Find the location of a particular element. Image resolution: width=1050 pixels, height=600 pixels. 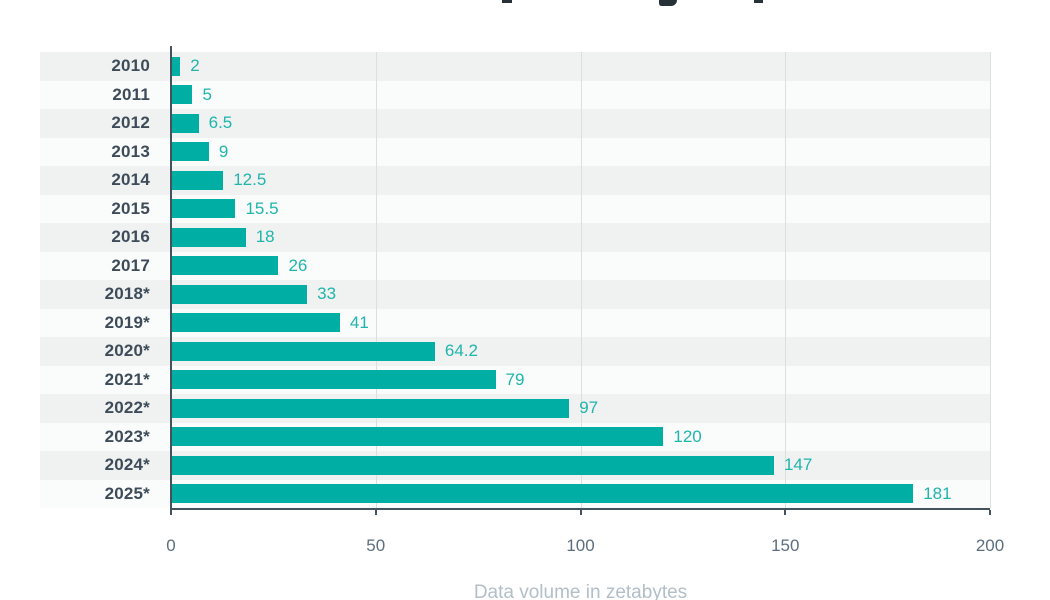

chart-row-2025: 2025* 181 is located at coordinates (515, 493).